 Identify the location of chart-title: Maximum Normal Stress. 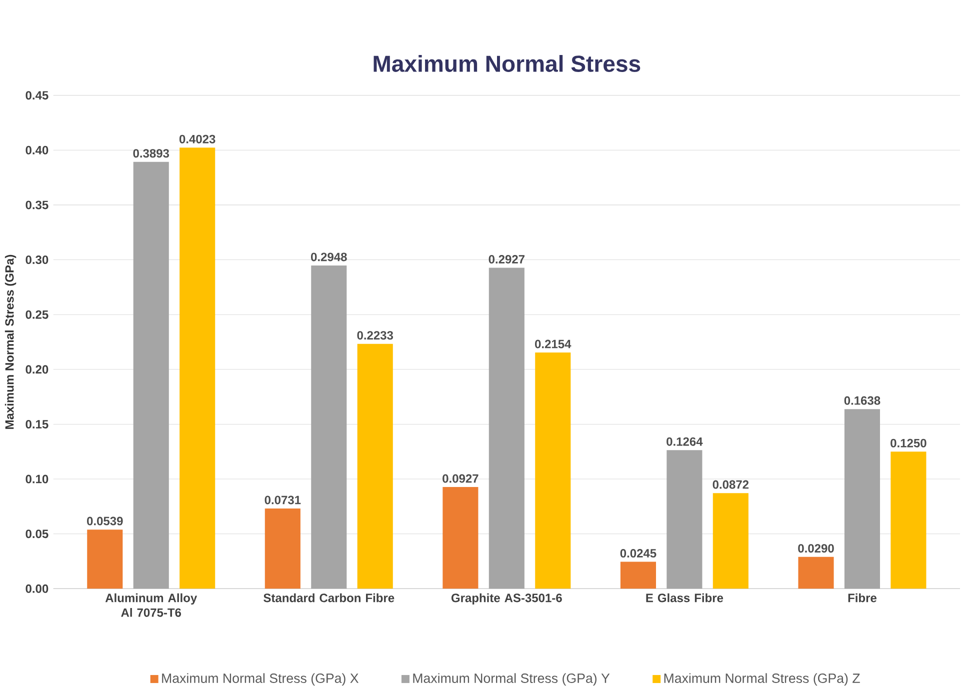
(507, 63).